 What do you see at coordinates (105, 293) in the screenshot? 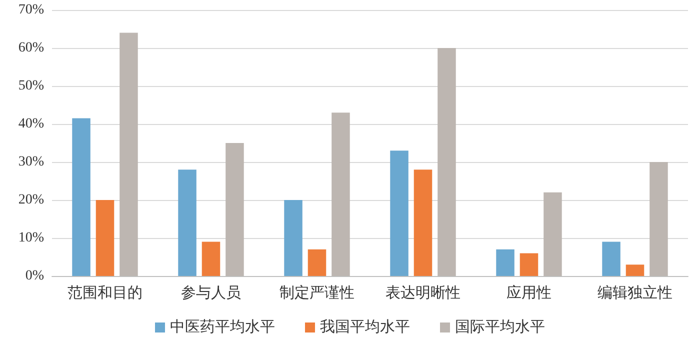
I see `x-tick-label: 范围和目的` at bounding box center [105, 293].